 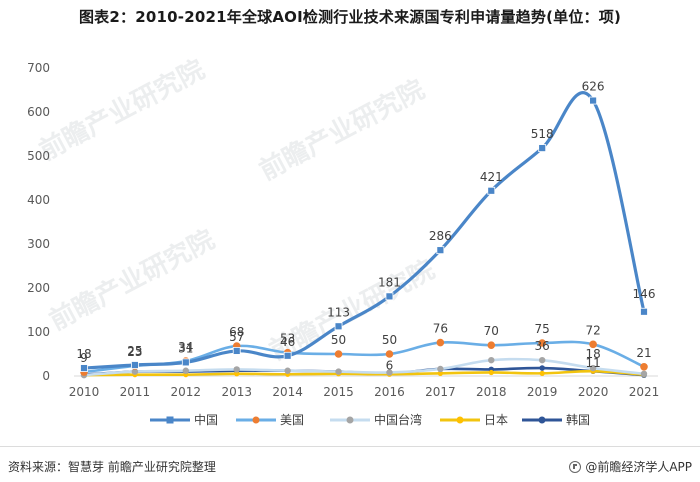 I want to click on data-label: 11, so click(x=592, y=363).